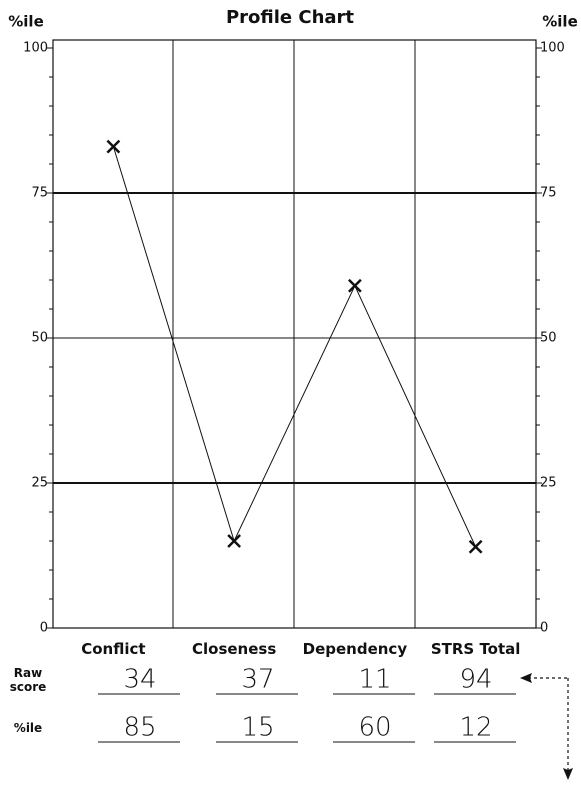 This screenshot has height=808, width=581. I want to click on y2-tick-label: 0, so click(544, 628).